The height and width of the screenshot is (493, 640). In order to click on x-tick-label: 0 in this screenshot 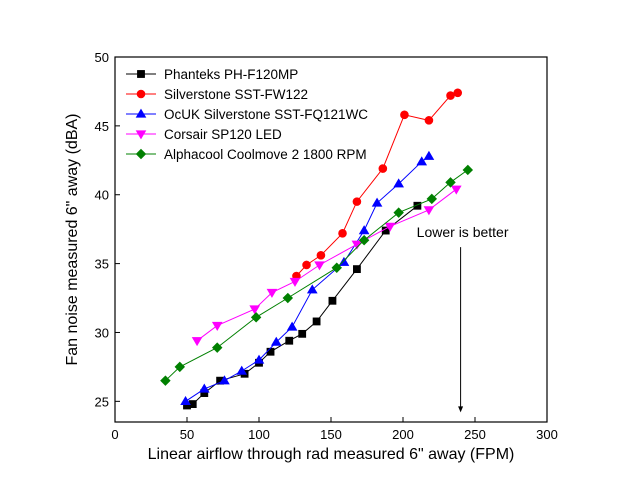, I will do `click(114, 434)`.